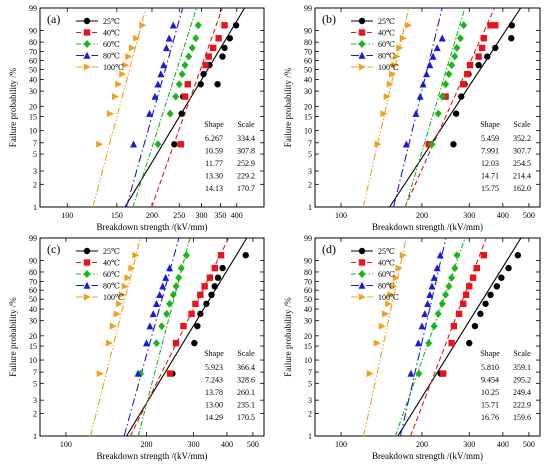 Image resolution: width=550 pixels, height=467 pixels. What do you see at coordinates (490, 417) in the screenshot?
I see `table-shape-value: 16.76` at bounding box center [490, 417].